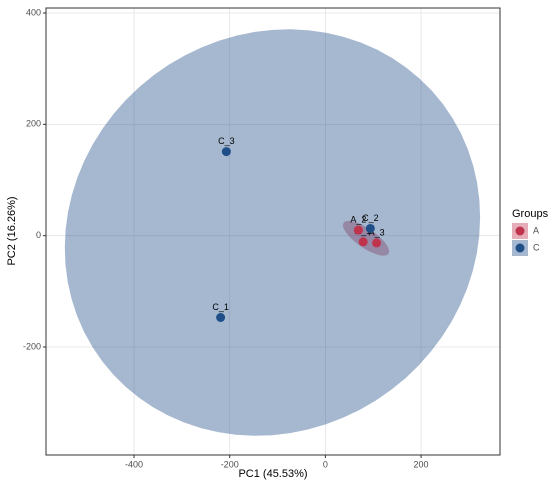  I want to click on legend-label: A, so click(536, 230).